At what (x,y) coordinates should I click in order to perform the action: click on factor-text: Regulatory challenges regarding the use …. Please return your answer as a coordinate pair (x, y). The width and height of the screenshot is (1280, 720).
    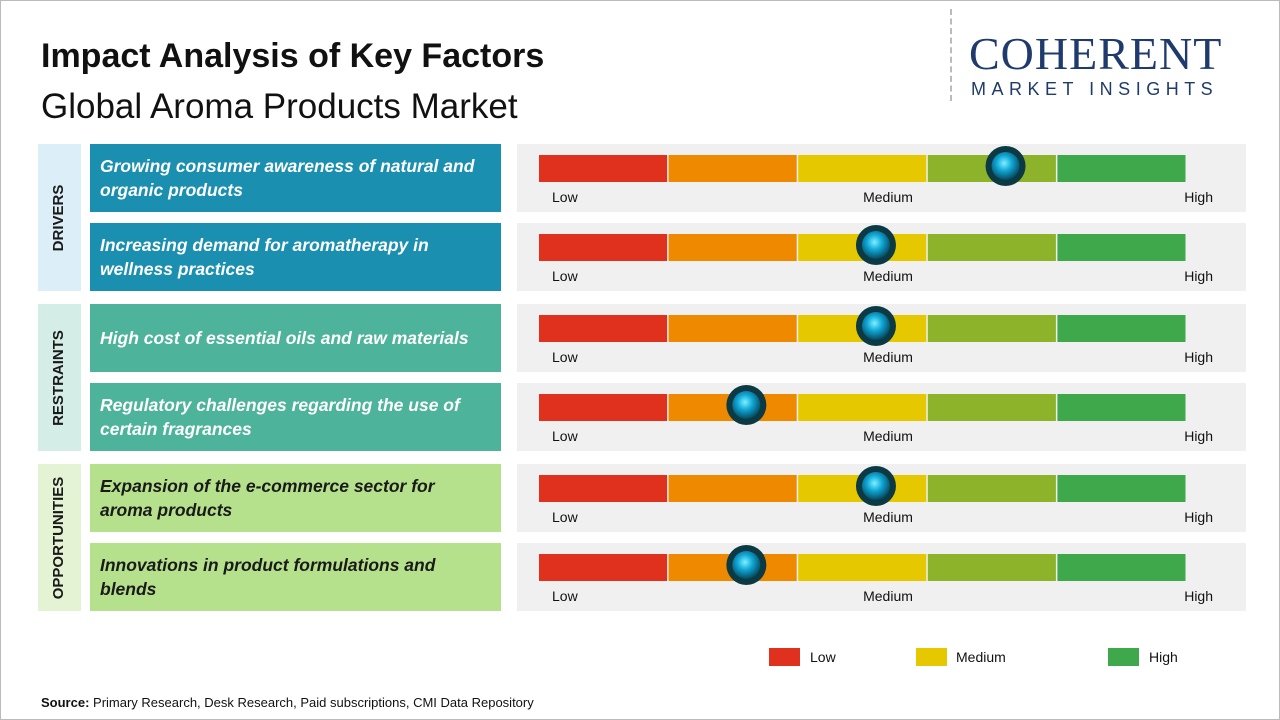
    Looking at the image, I should click on (280, 417).